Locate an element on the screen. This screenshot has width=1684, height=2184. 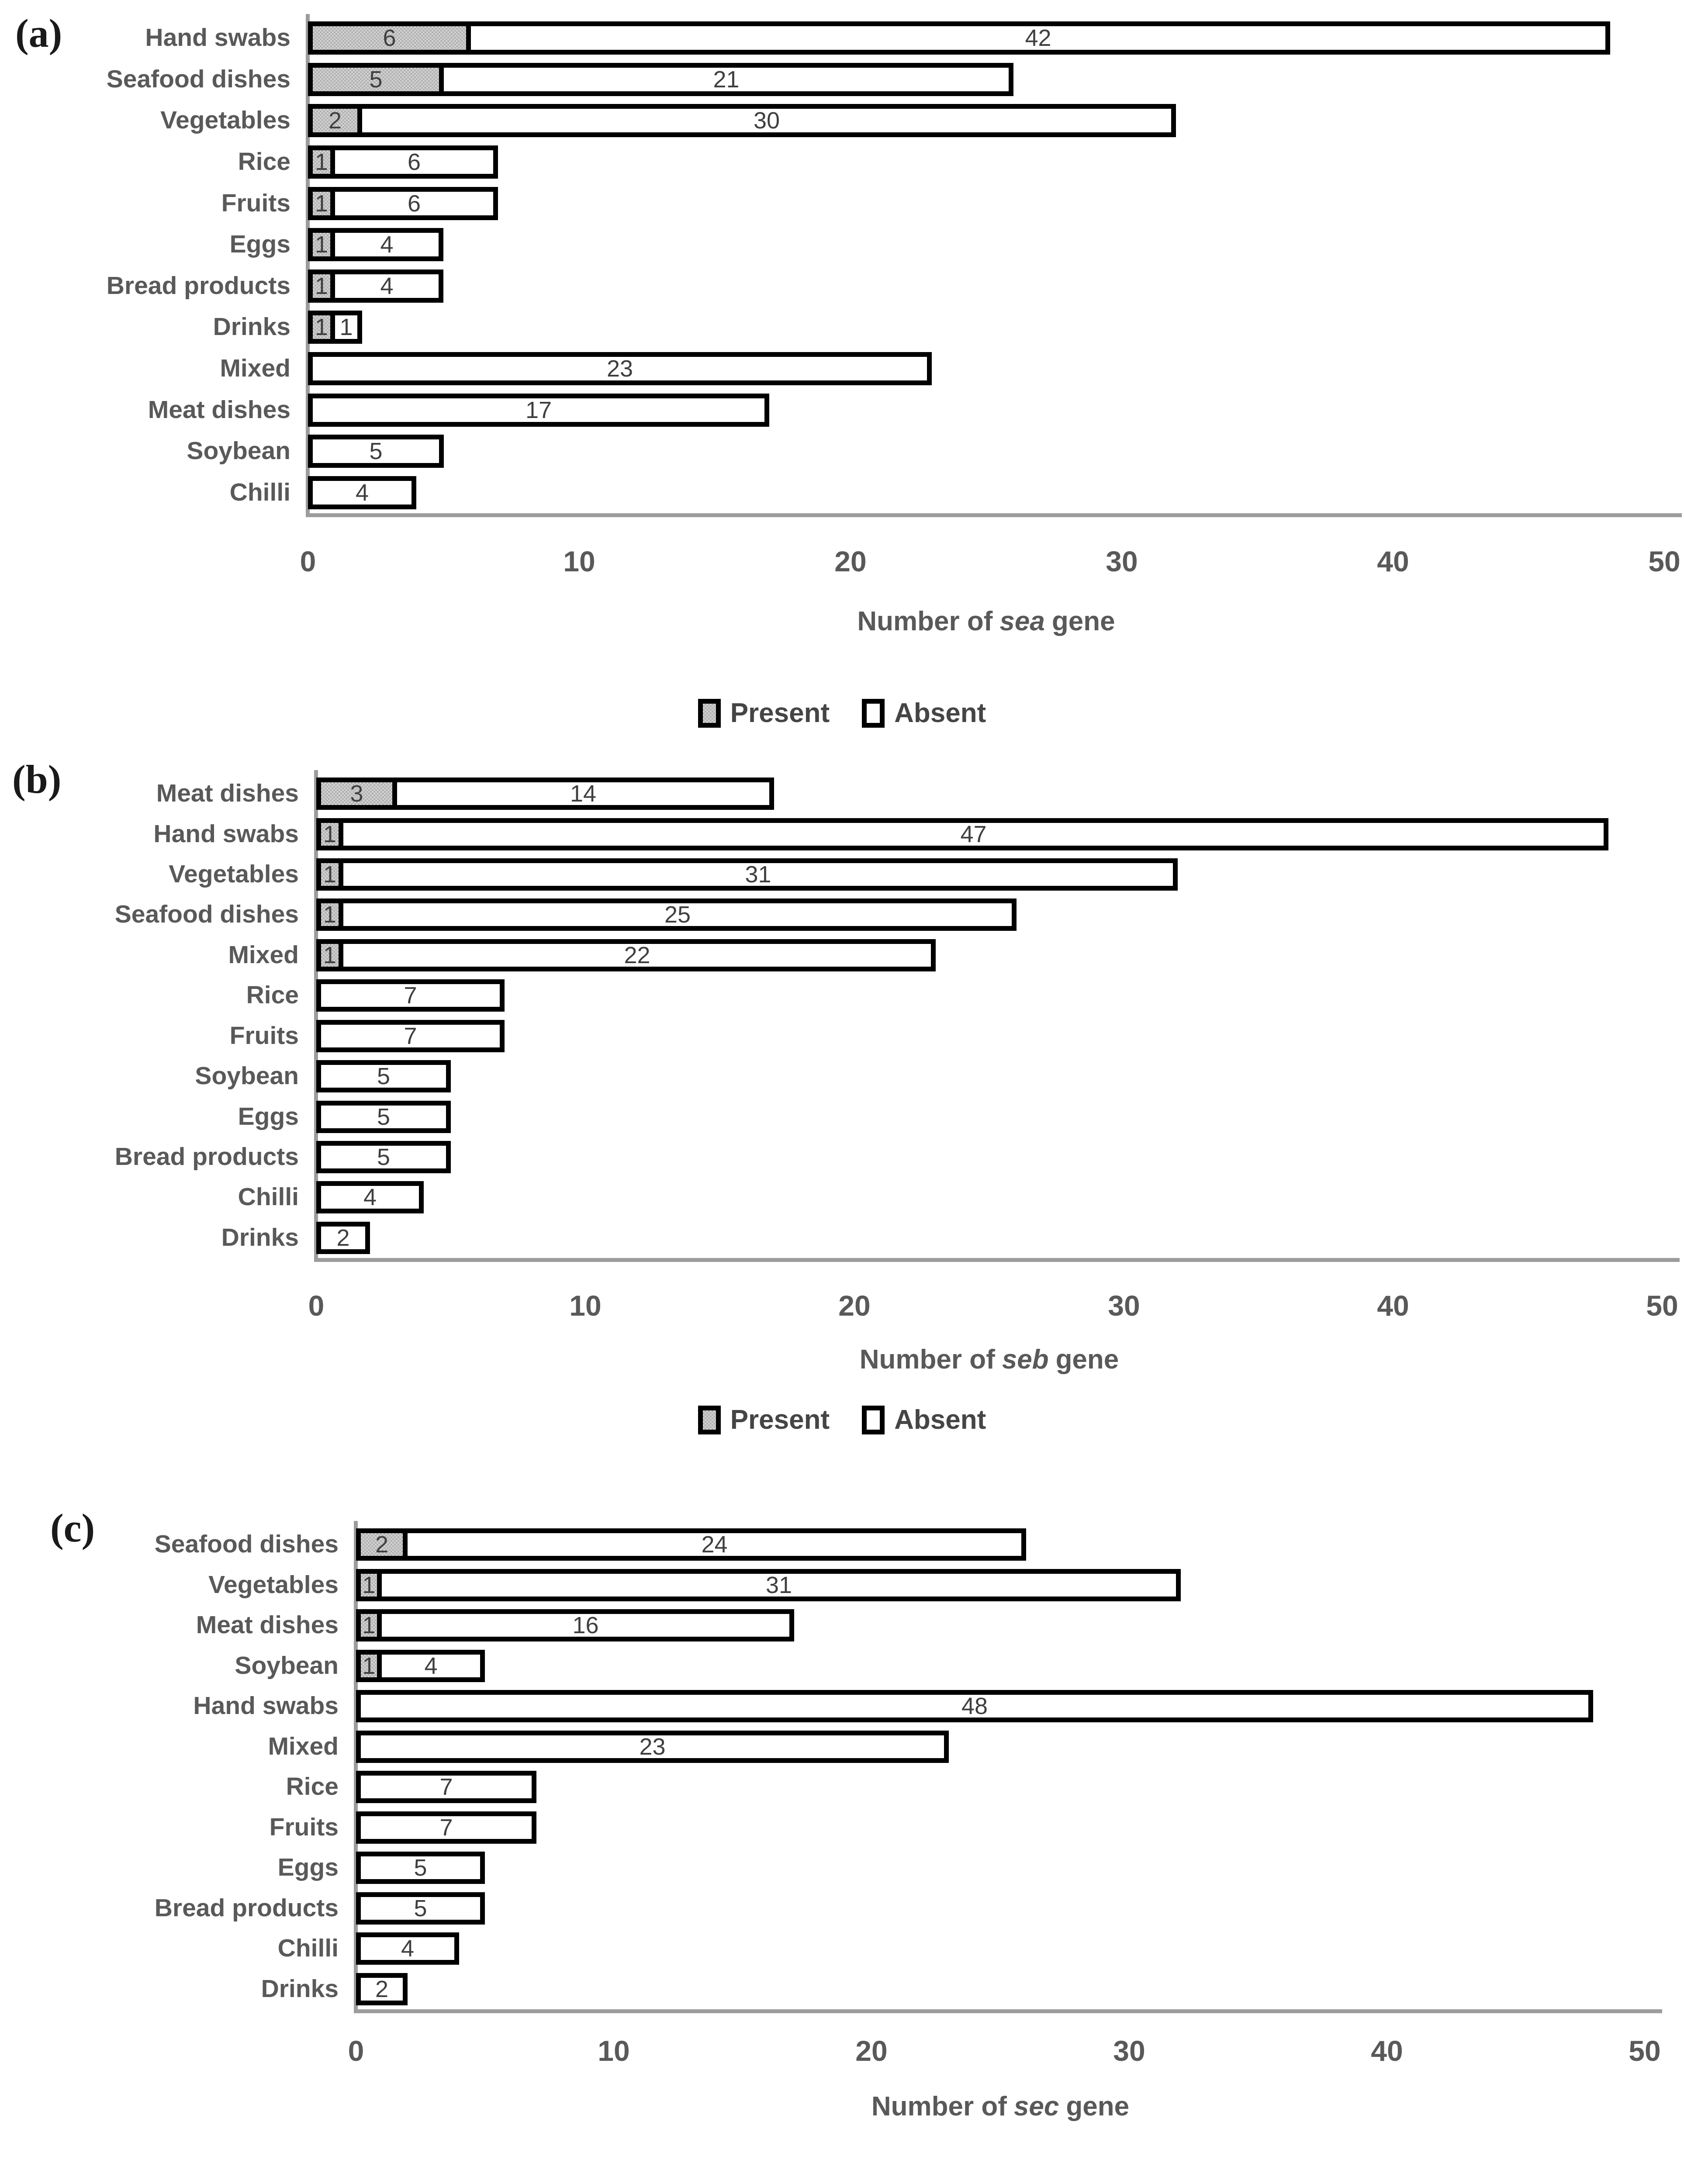
absent-value-label: 31 is located at coordinates (758, 874).